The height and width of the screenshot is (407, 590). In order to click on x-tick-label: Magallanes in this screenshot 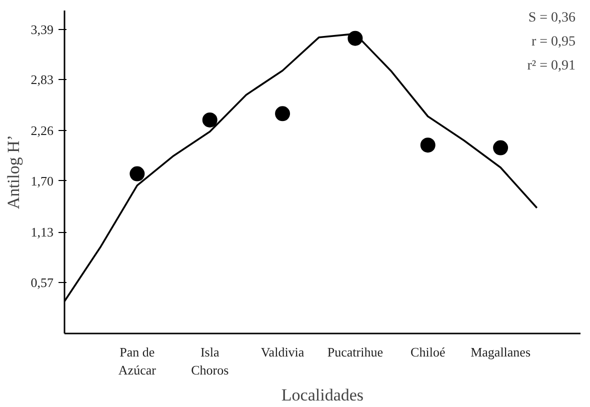, I will do `click(500, 352)`.